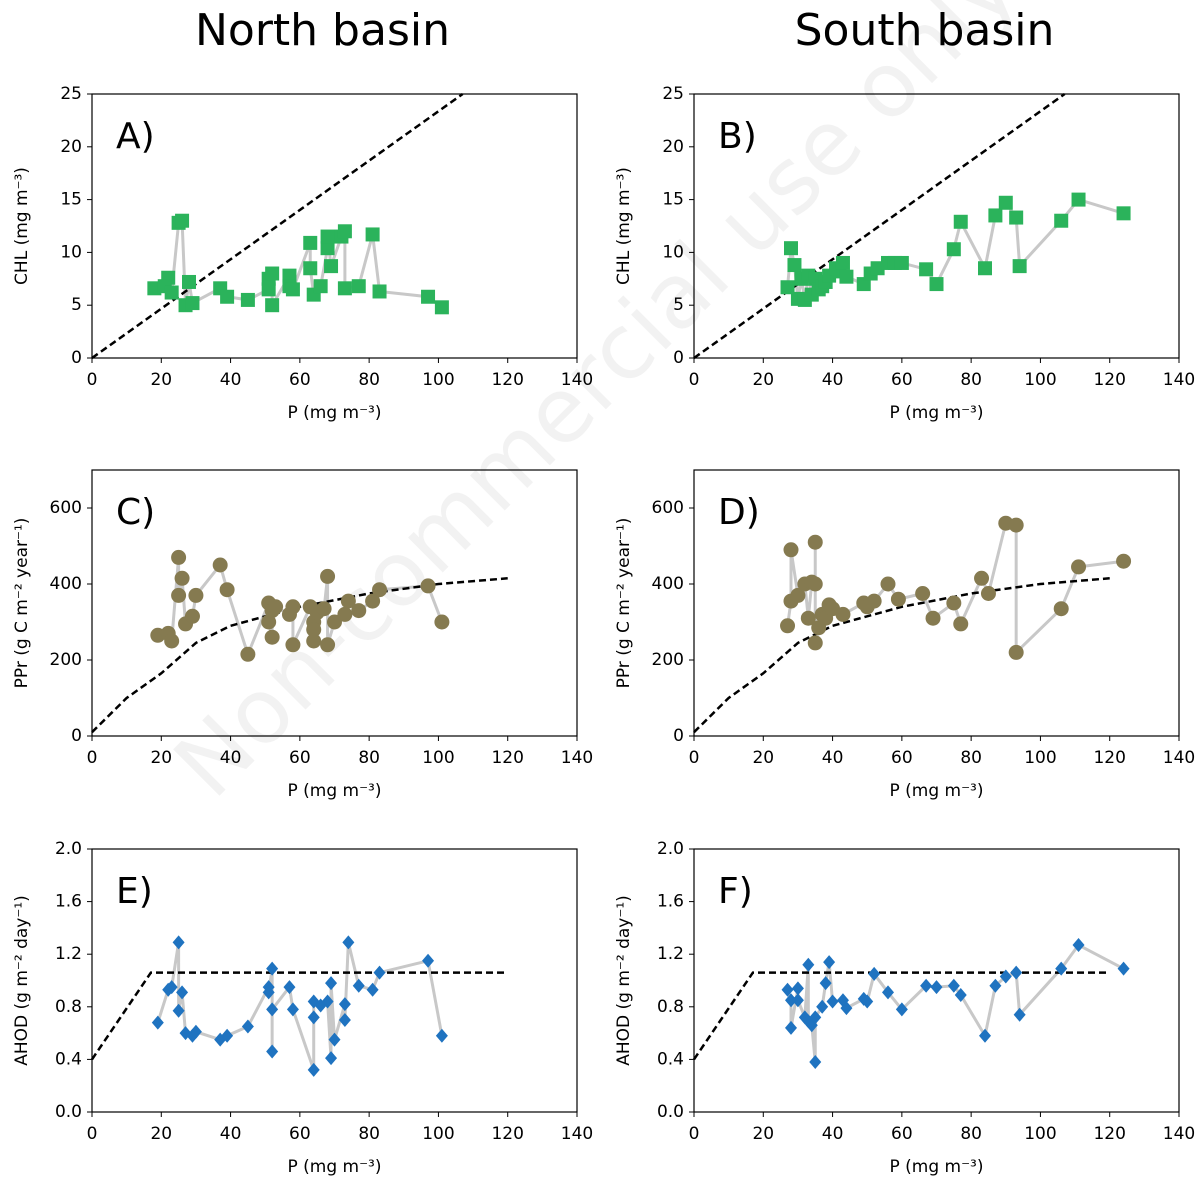 The width and height of the screenshot is (1199, 1185). I want to click on y-tick-label: 0.0, so click(68, 1112).